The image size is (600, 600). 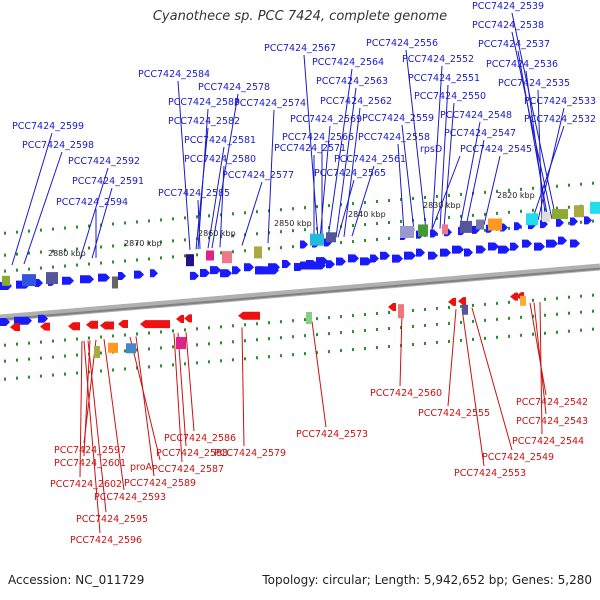 I want to click on forward-gene-label: PCC7424_2563, so click(x=352, y=81).